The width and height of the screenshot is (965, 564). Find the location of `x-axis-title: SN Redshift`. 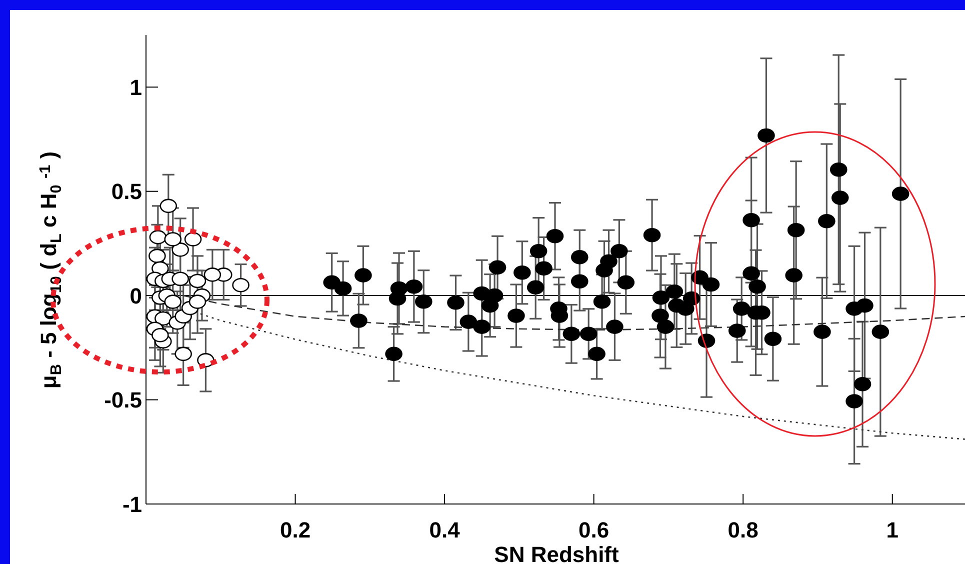

x-axis-title: SN Redshift is located at coordinates (557, 553).